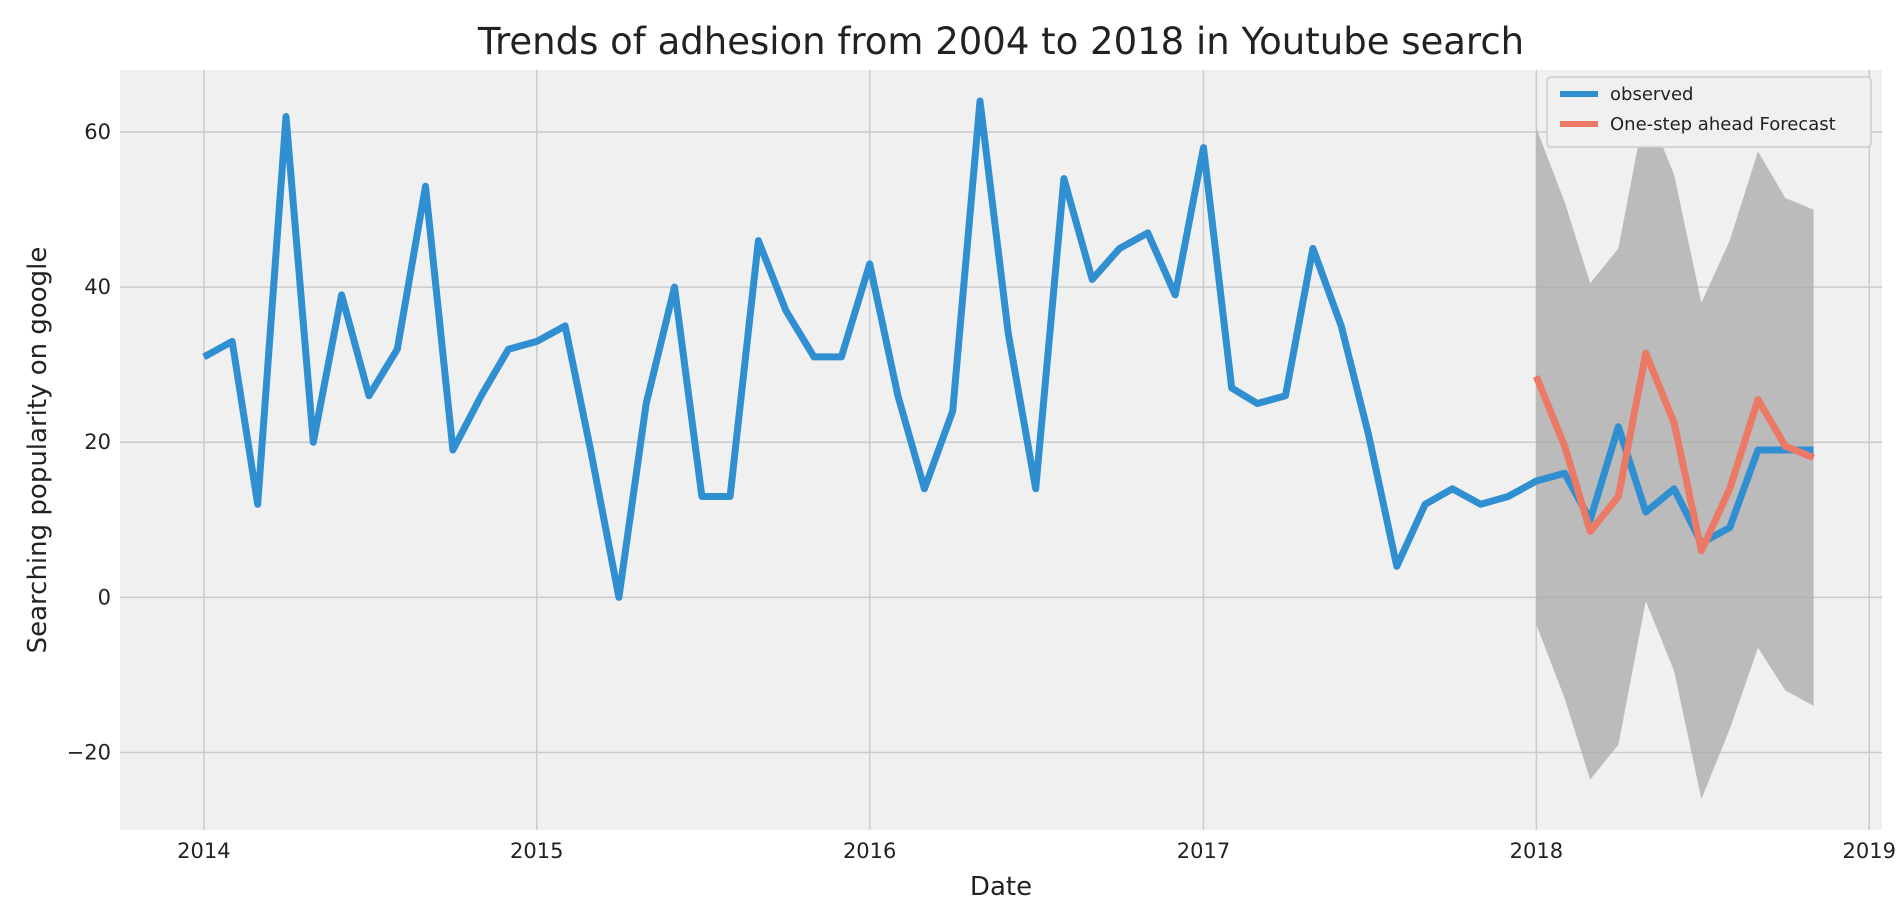 The width and height of the screenshot is (1902, 908). Describe the element at coordinates (869, 851) in the screenshot. I see `x-tick-label: 2016` at that location.